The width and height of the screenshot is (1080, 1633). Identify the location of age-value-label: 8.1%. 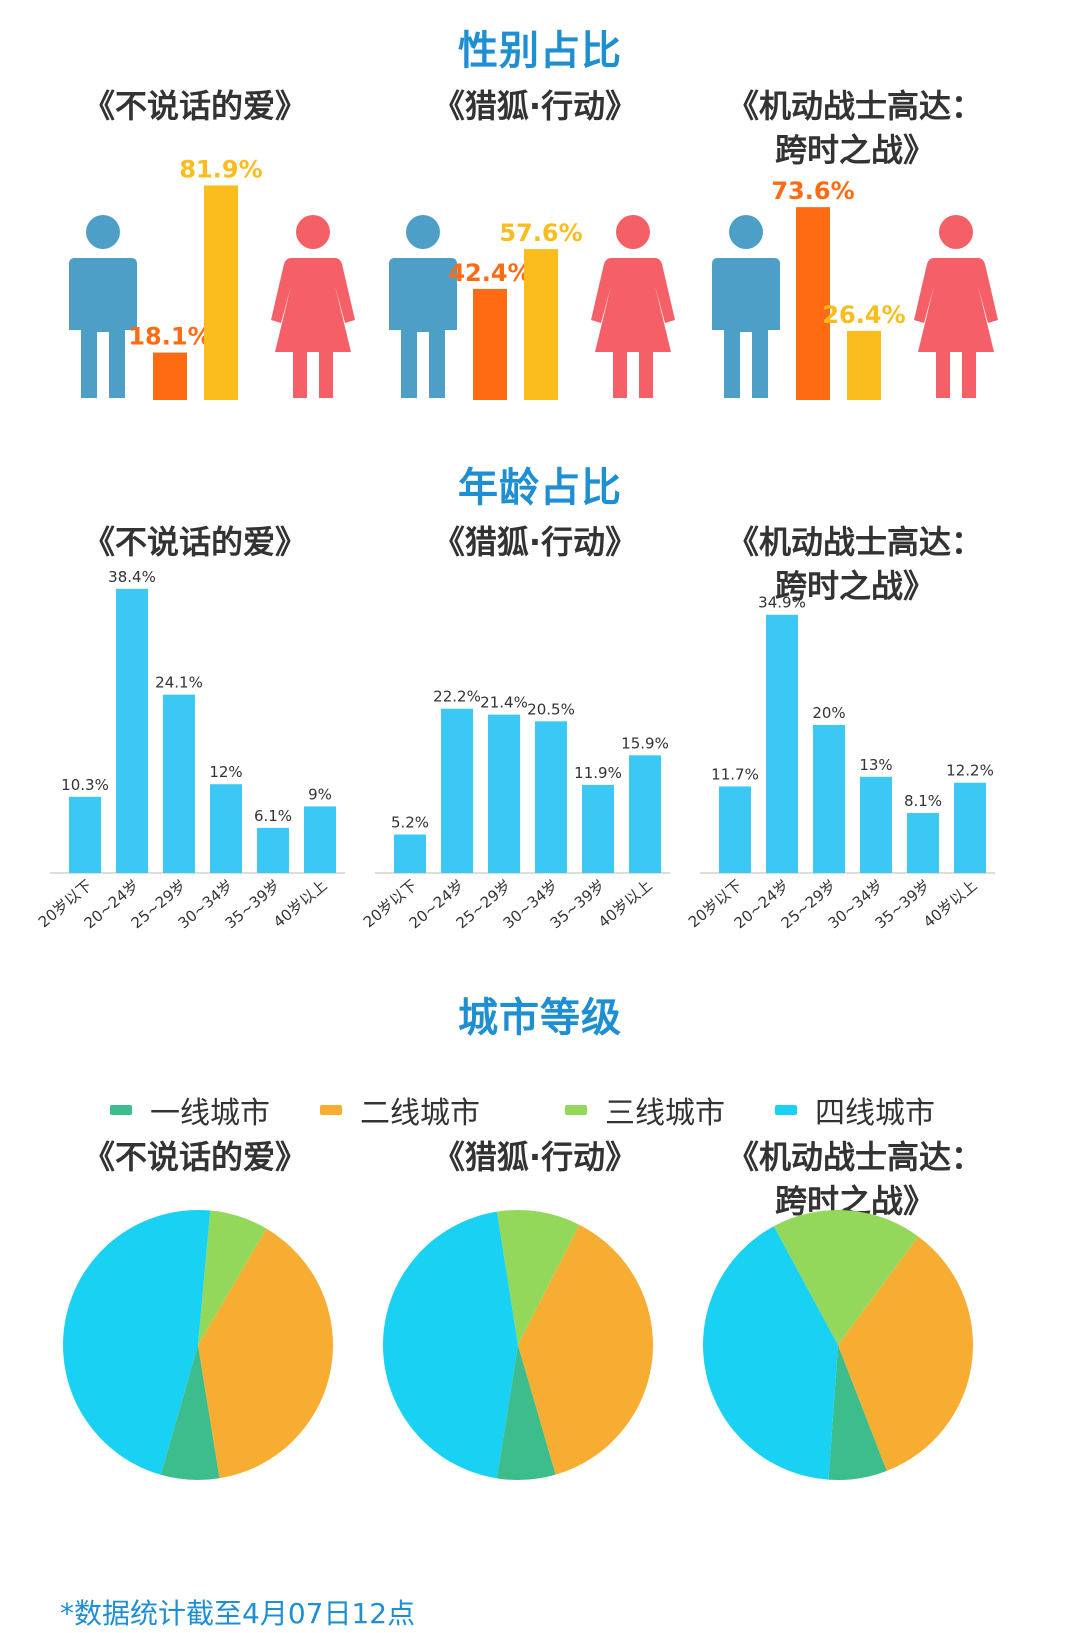
(923, 801).